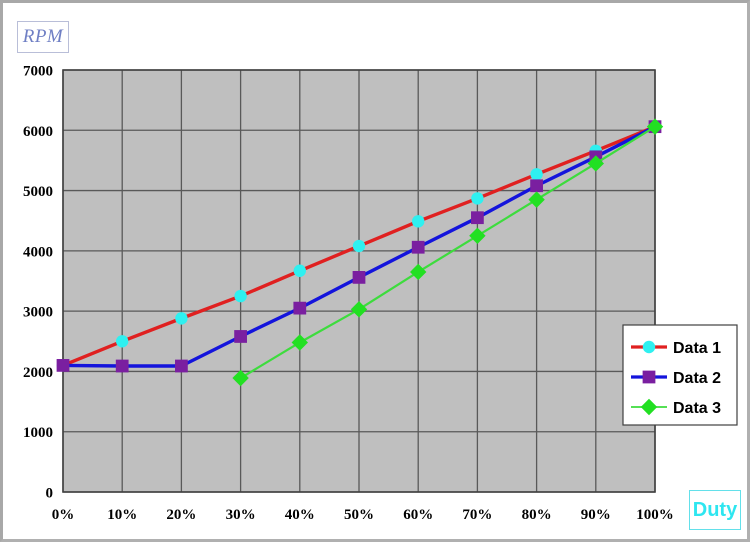  Describe the element at coordinates (655, 515) in the screenshot. I see `x-axis-tick-label: 100%` at that location.